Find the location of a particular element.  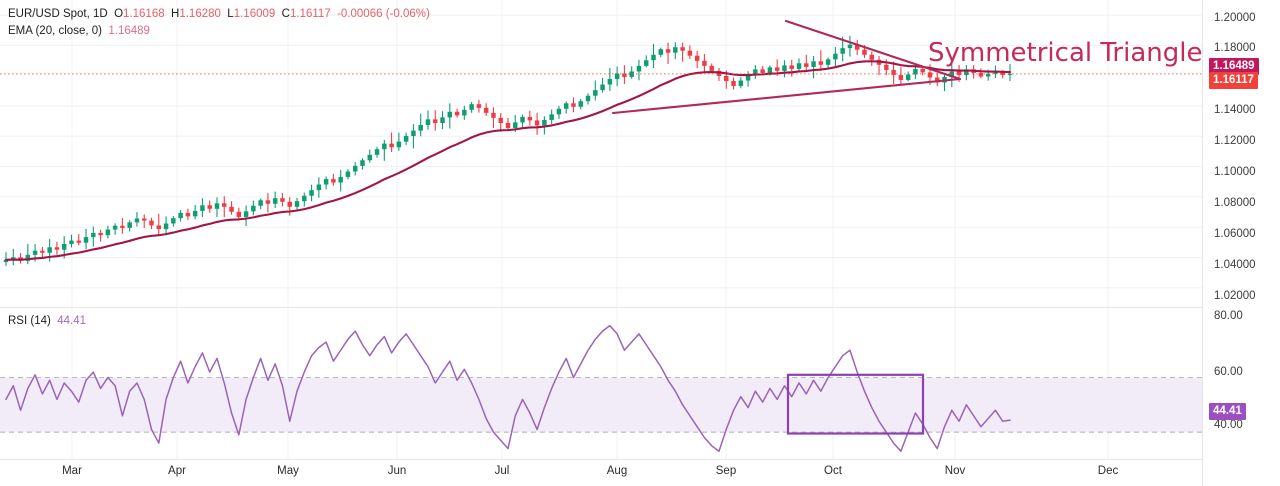

month-tick: Jun is located at coordinates (397, 471).